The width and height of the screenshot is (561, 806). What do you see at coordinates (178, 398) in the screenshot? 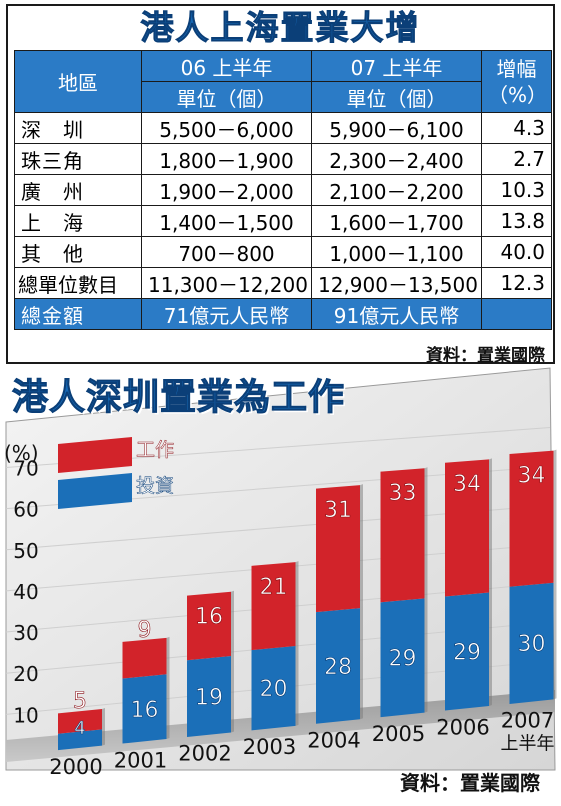
I see `chart-title: 港人深圳置業為工作` at bounding box center [178, 398].